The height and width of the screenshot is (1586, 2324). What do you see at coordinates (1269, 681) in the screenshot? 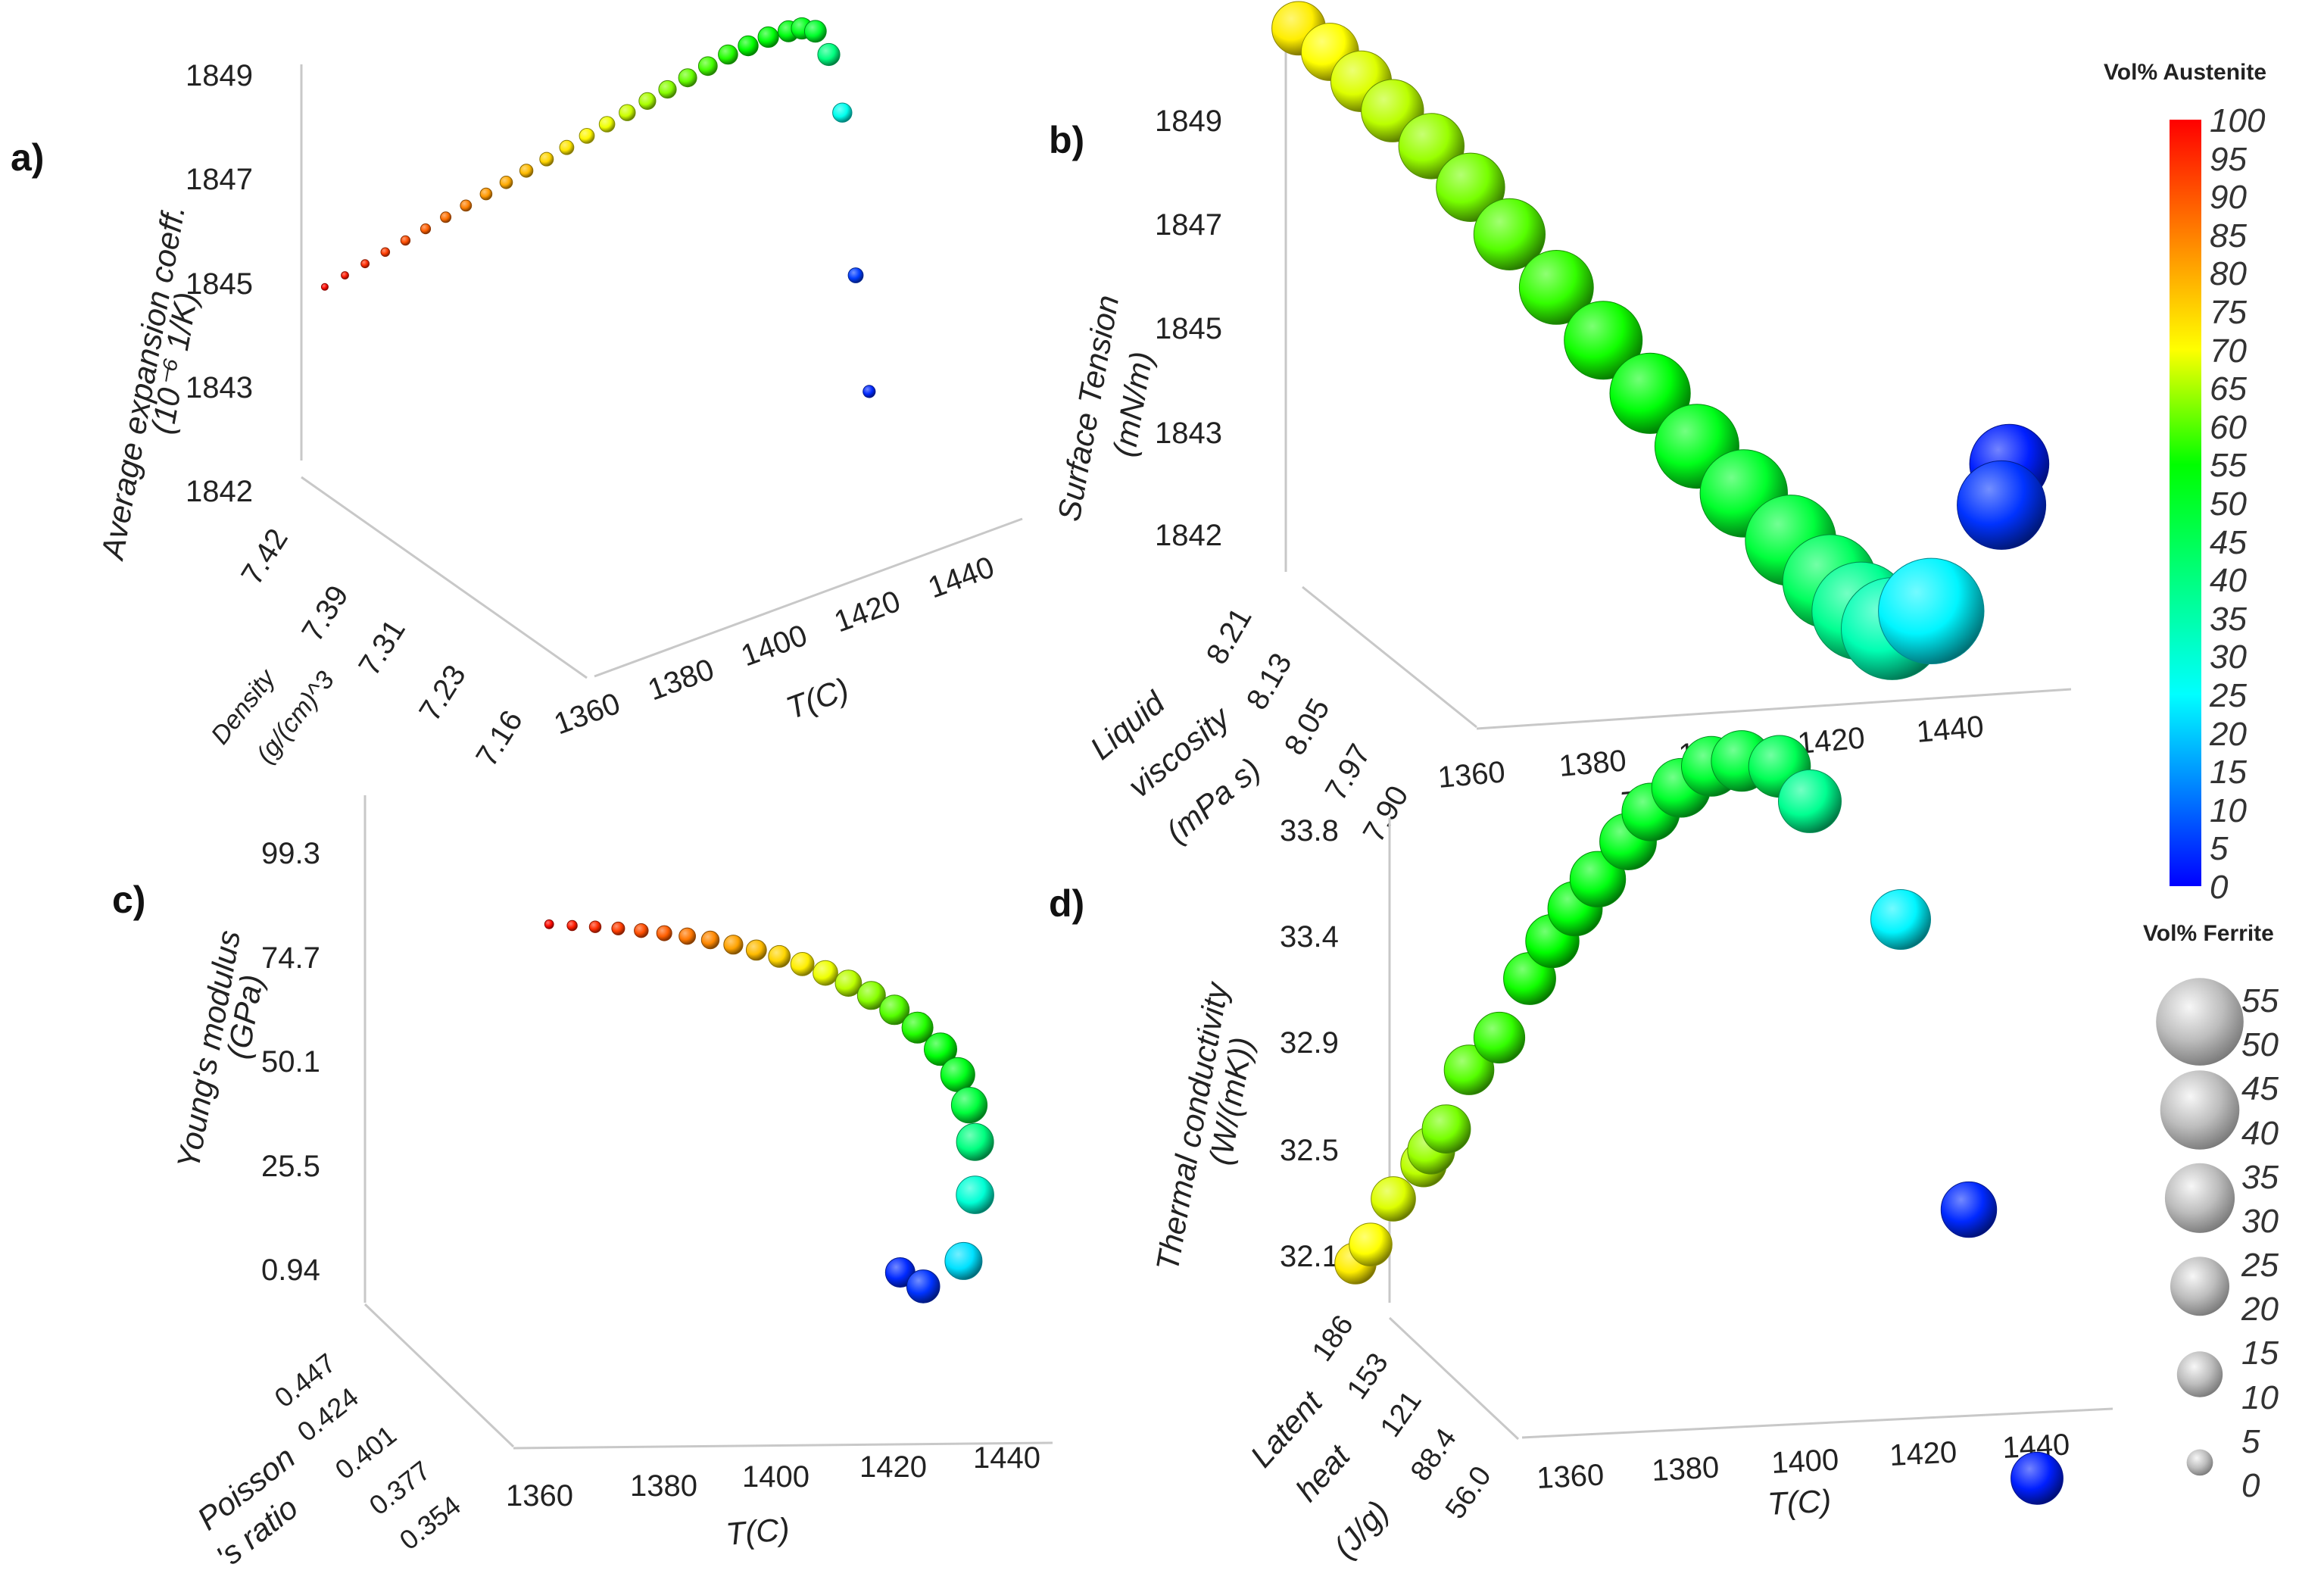
I see `panel-b-y-tick: 8.13` at bounding box center [1269, 681].